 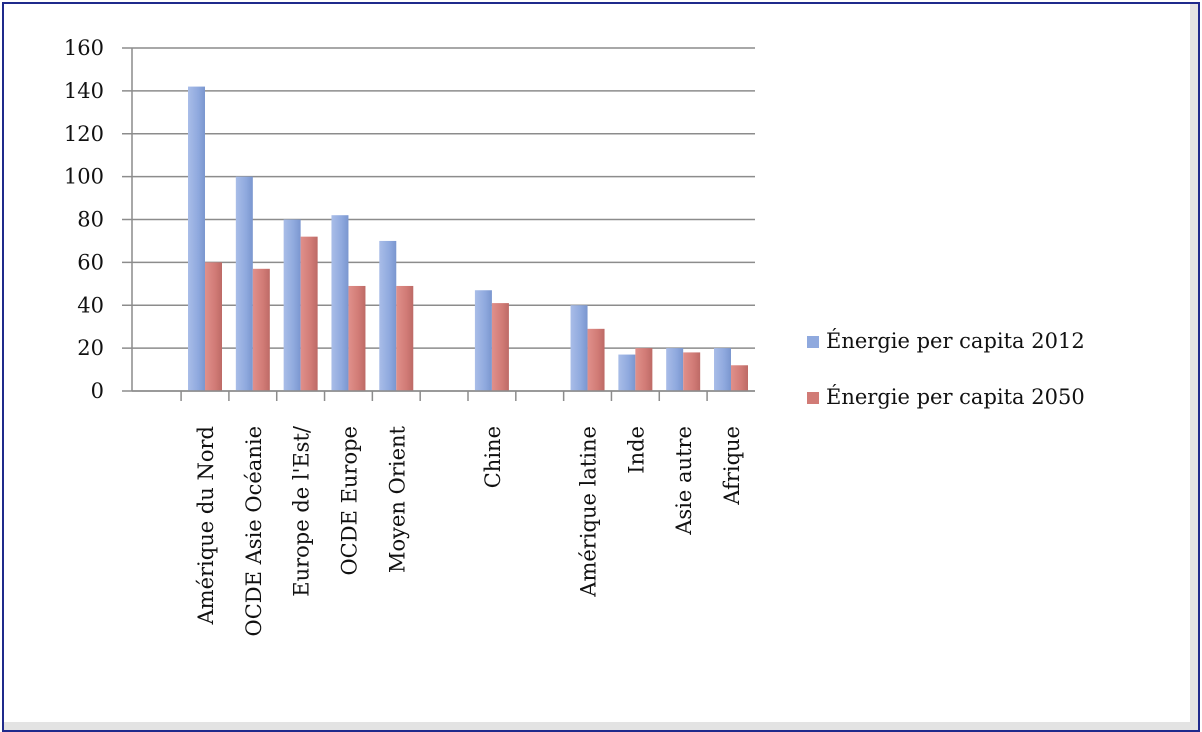 What do you see at coordinates (397, 499) in the screenshot?
I see `x-category-label: Moyen Orient` at bounding box center [397, 499].